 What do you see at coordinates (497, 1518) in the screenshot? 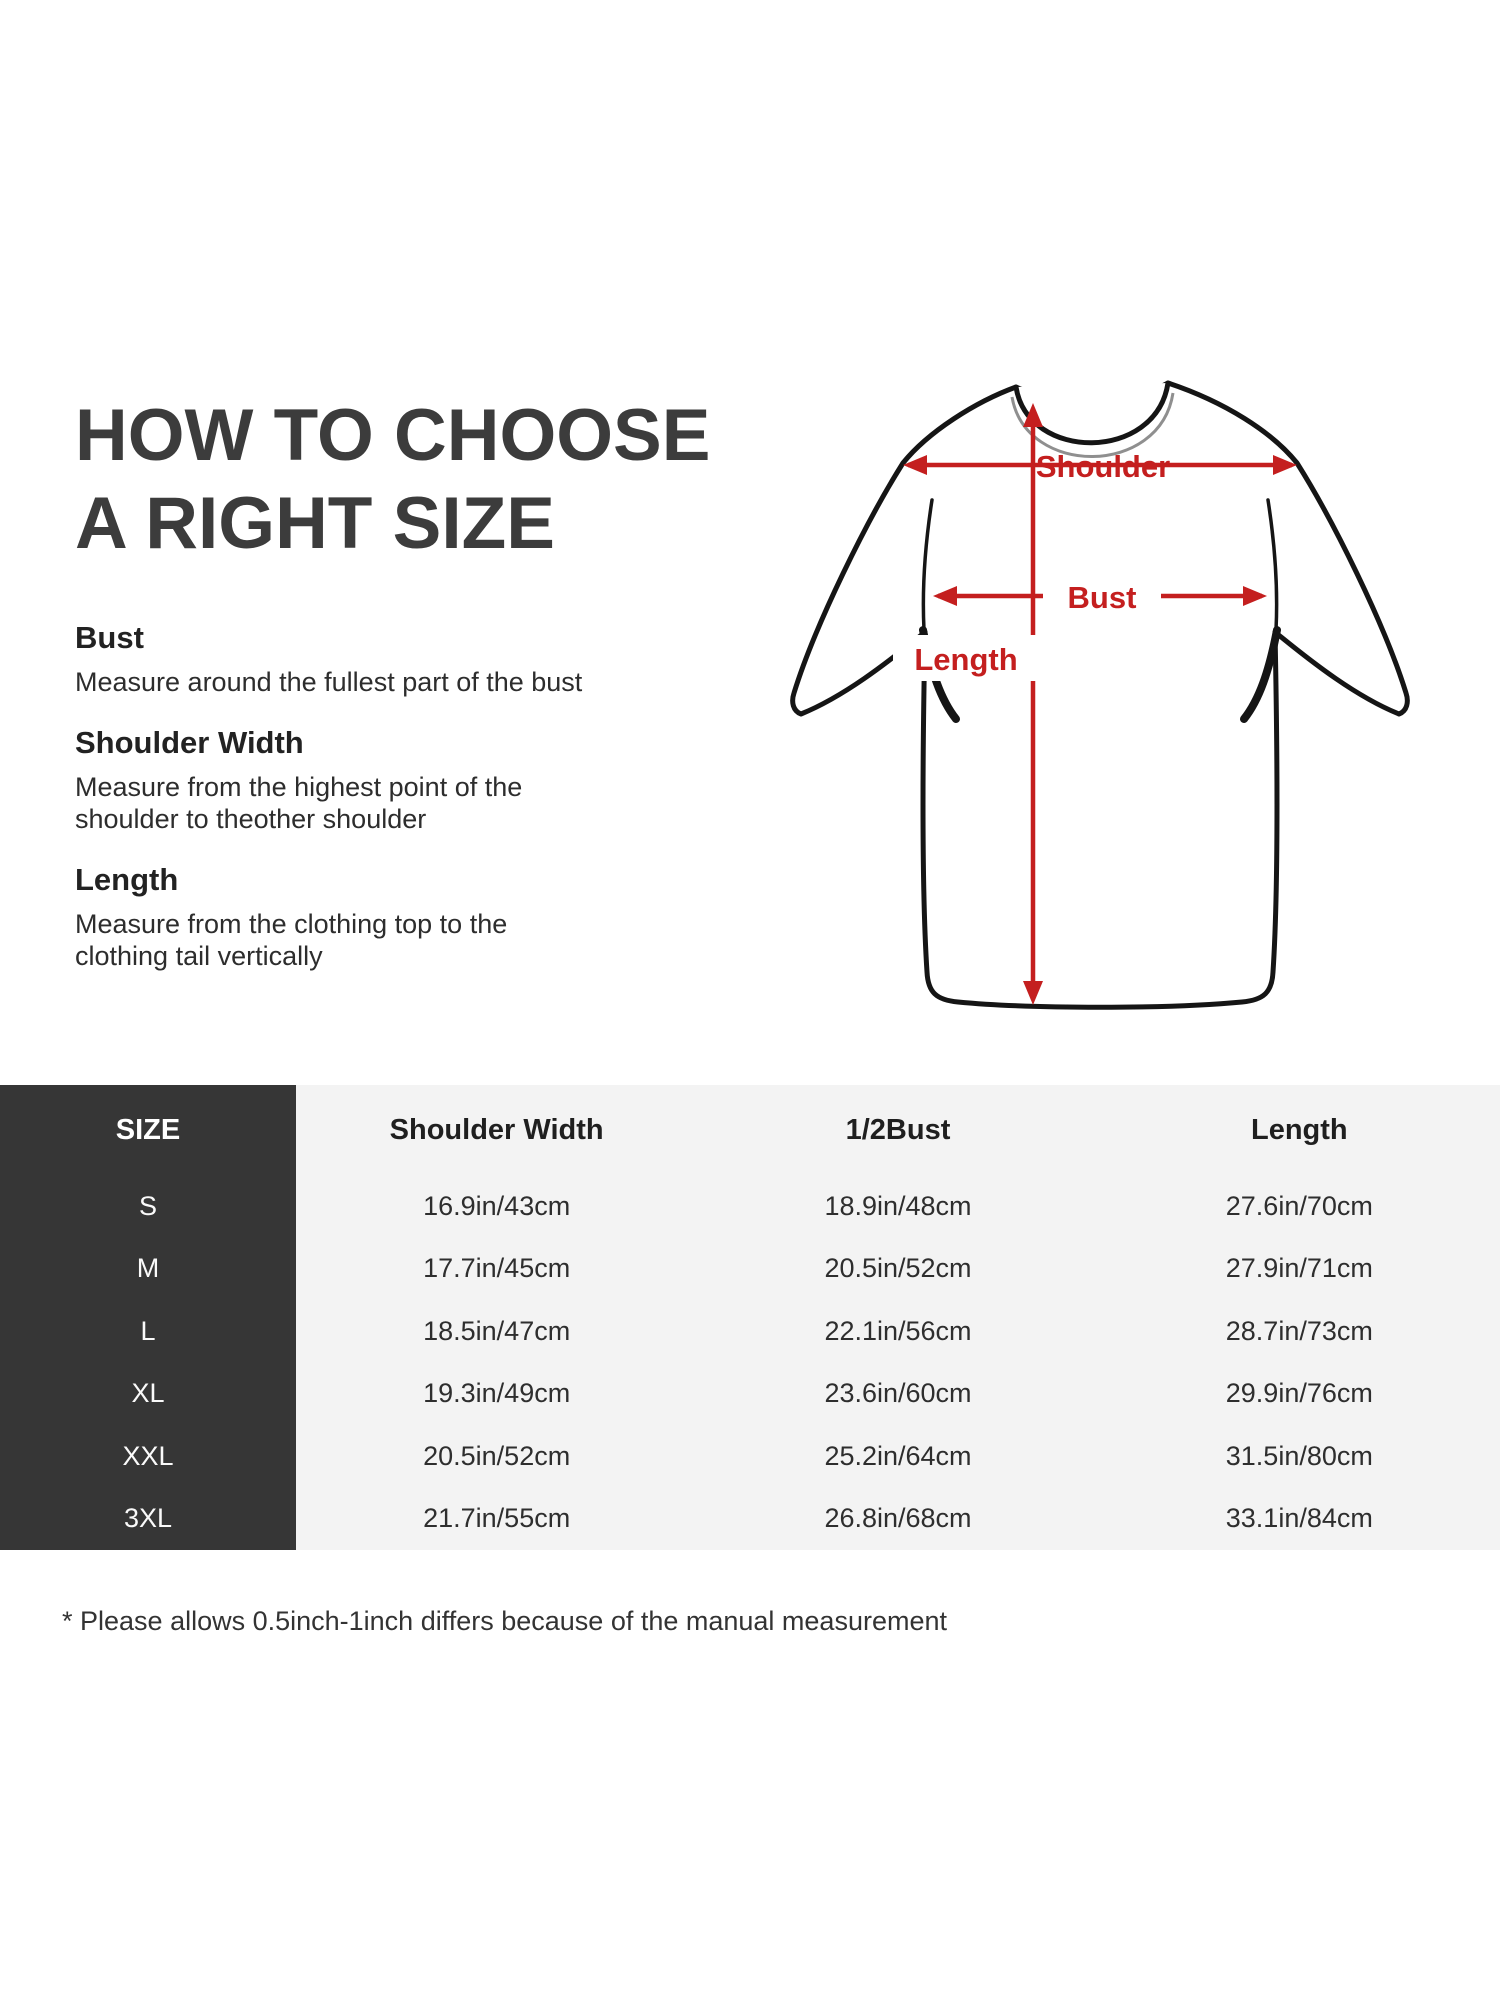
I see `shoulder-width-value: 21.7in/55cm` at bounding box center [497, 1518].